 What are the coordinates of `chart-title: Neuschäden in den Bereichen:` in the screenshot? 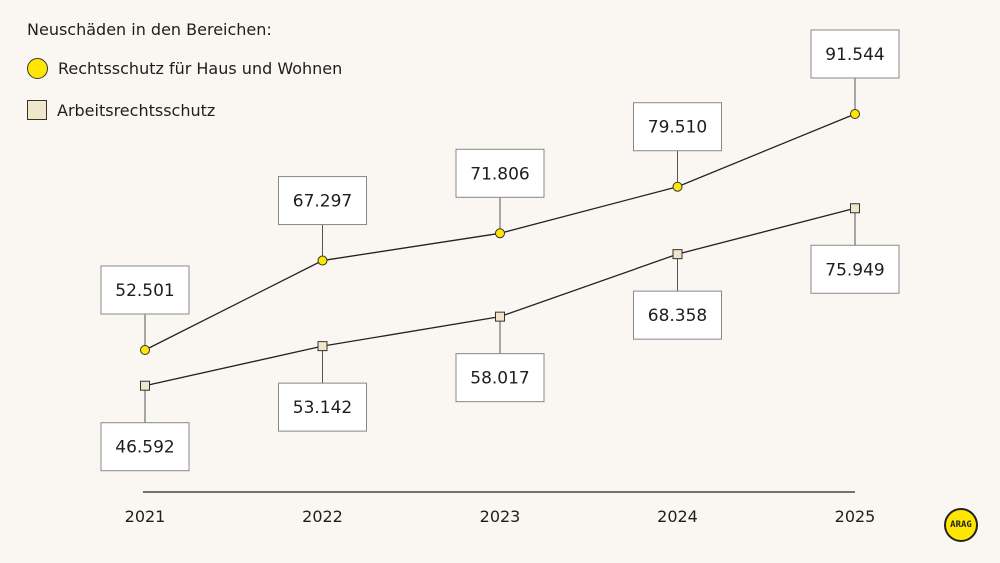 It's located at (149, 29).